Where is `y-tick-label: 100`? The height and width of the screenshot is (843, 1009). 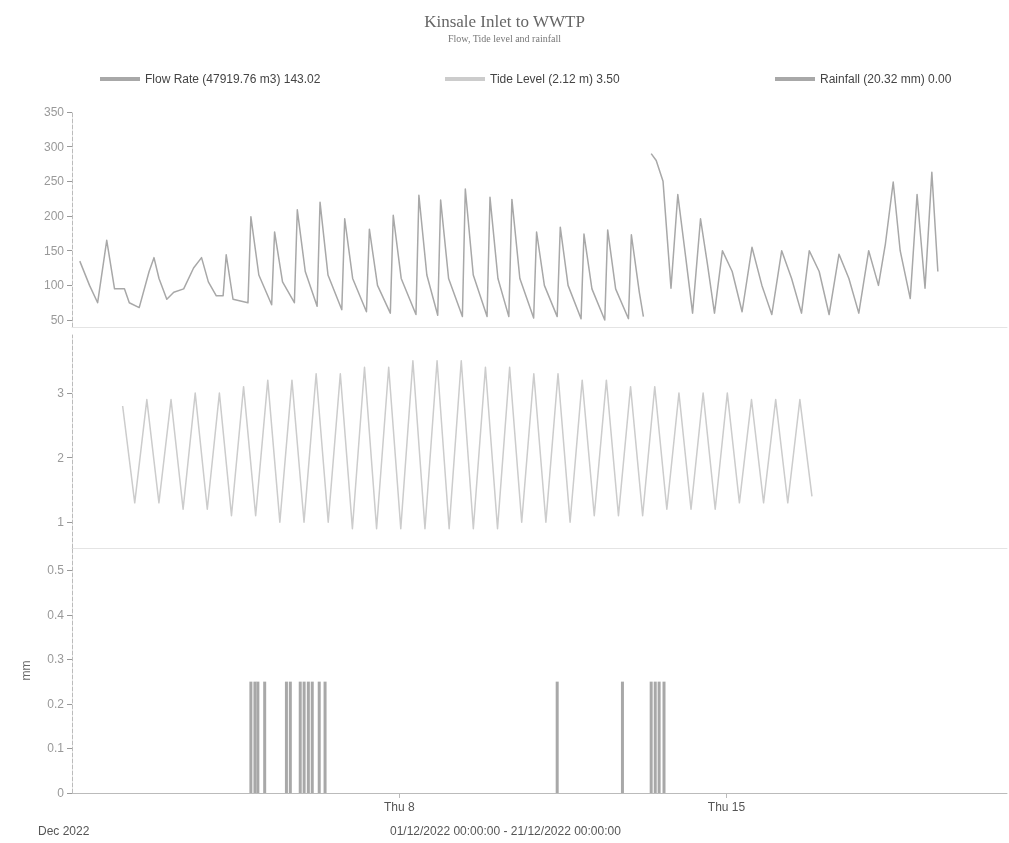
y-tick-label: 100 is located at coordinates (54, 285).